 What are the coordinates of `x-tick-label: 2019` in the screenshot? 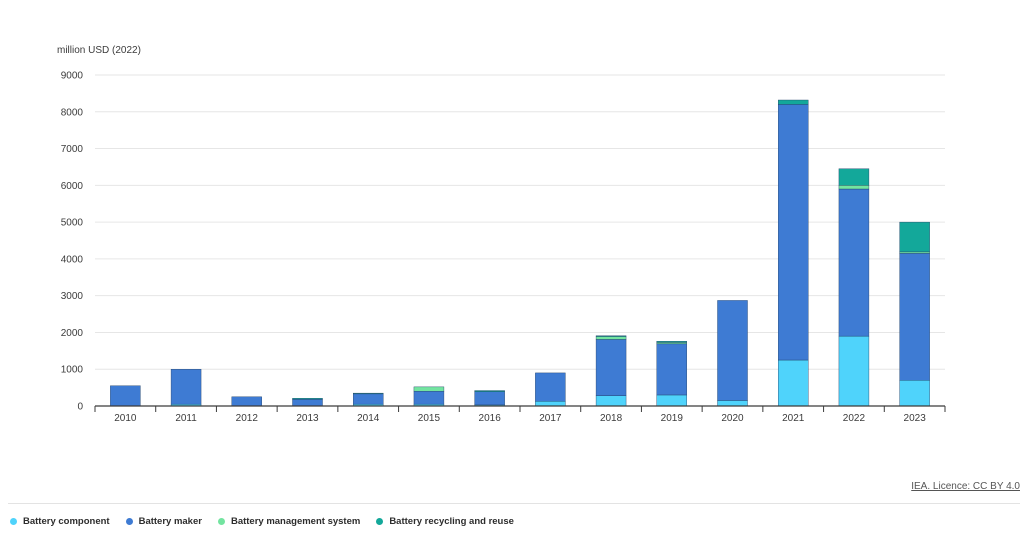 It's located at (672, 418).